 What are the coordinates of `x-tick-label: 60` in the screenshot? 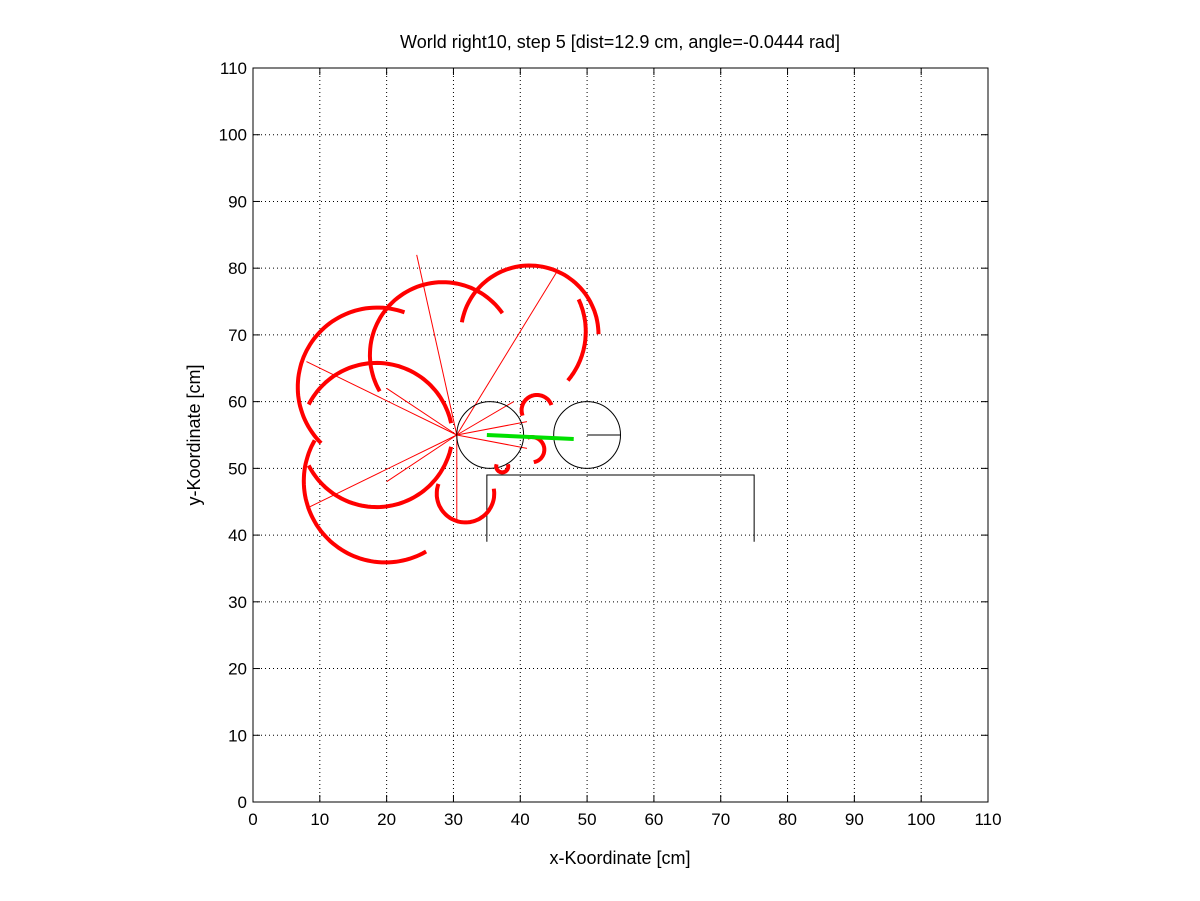 It's located at (653, 819).